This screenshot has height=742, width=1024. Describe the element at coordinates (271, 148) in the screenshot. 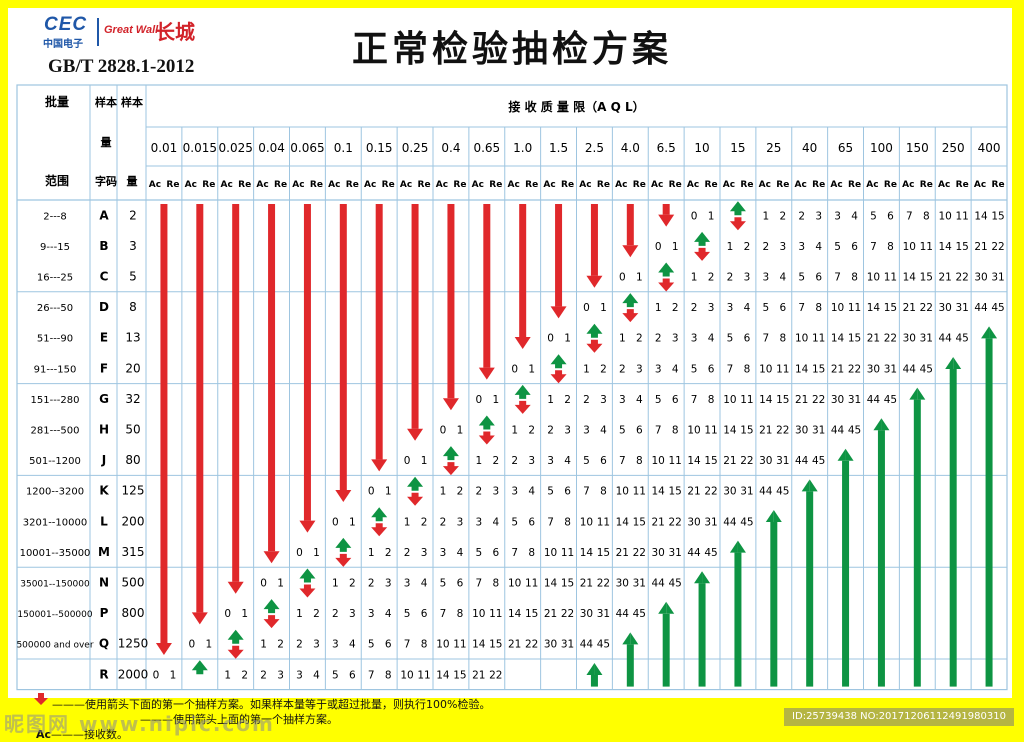

I see `aql-value: 0.04` at that location.